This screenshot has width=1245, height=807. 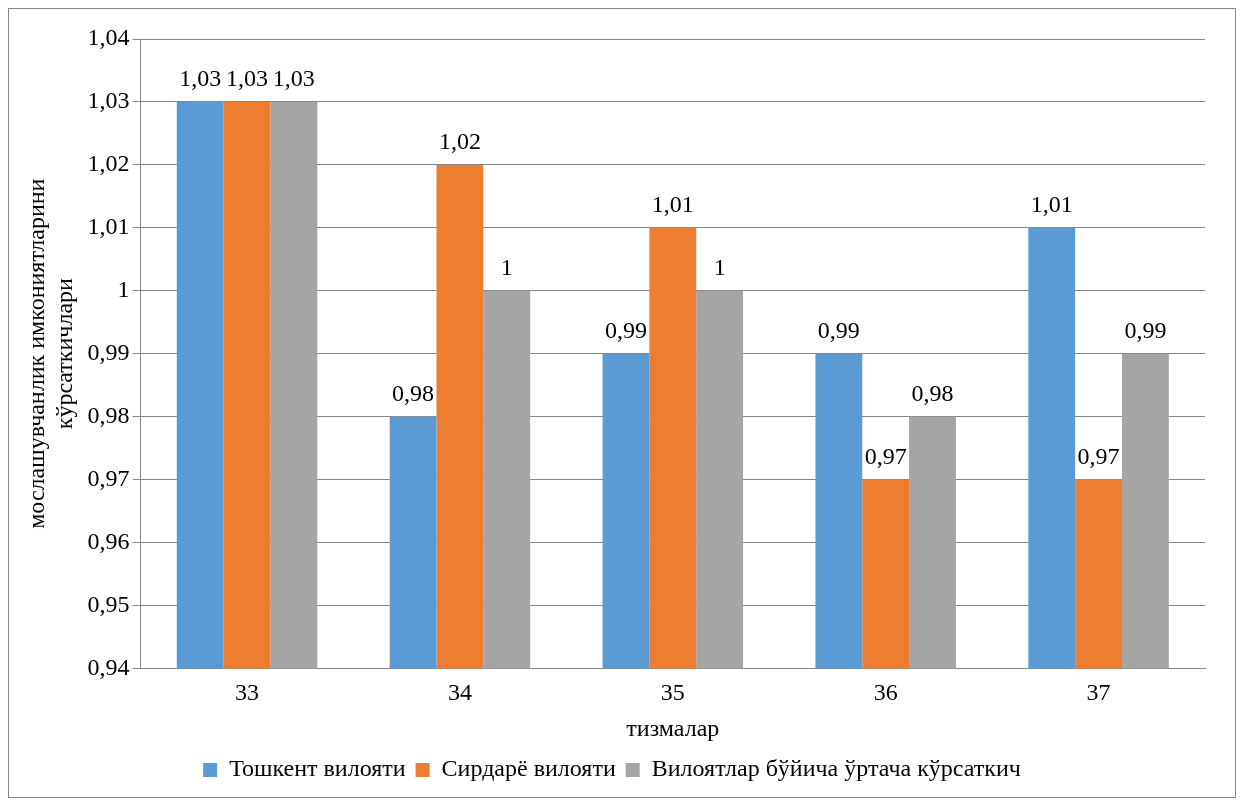 What do you see at coordinates (672, 692) in the screenshot?
I see `x-tick-label: 35` at bounding box center [672, 692].